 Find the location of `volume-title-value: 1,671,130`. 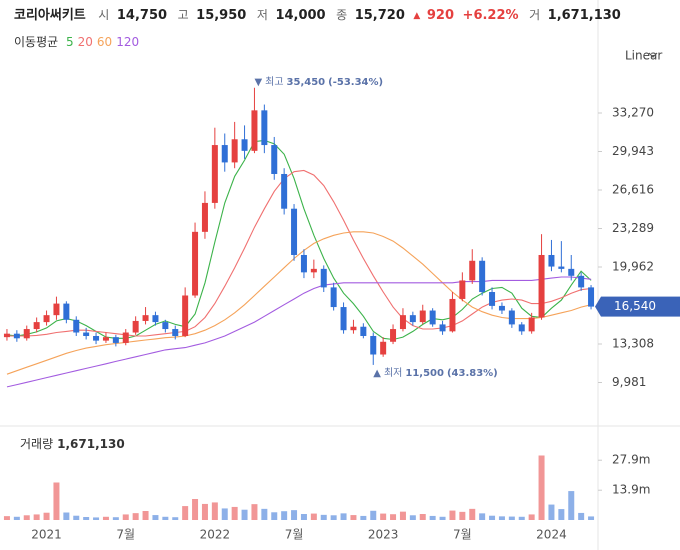

volume-title-value: 1,671,130 is located at coordinates (91, 444).